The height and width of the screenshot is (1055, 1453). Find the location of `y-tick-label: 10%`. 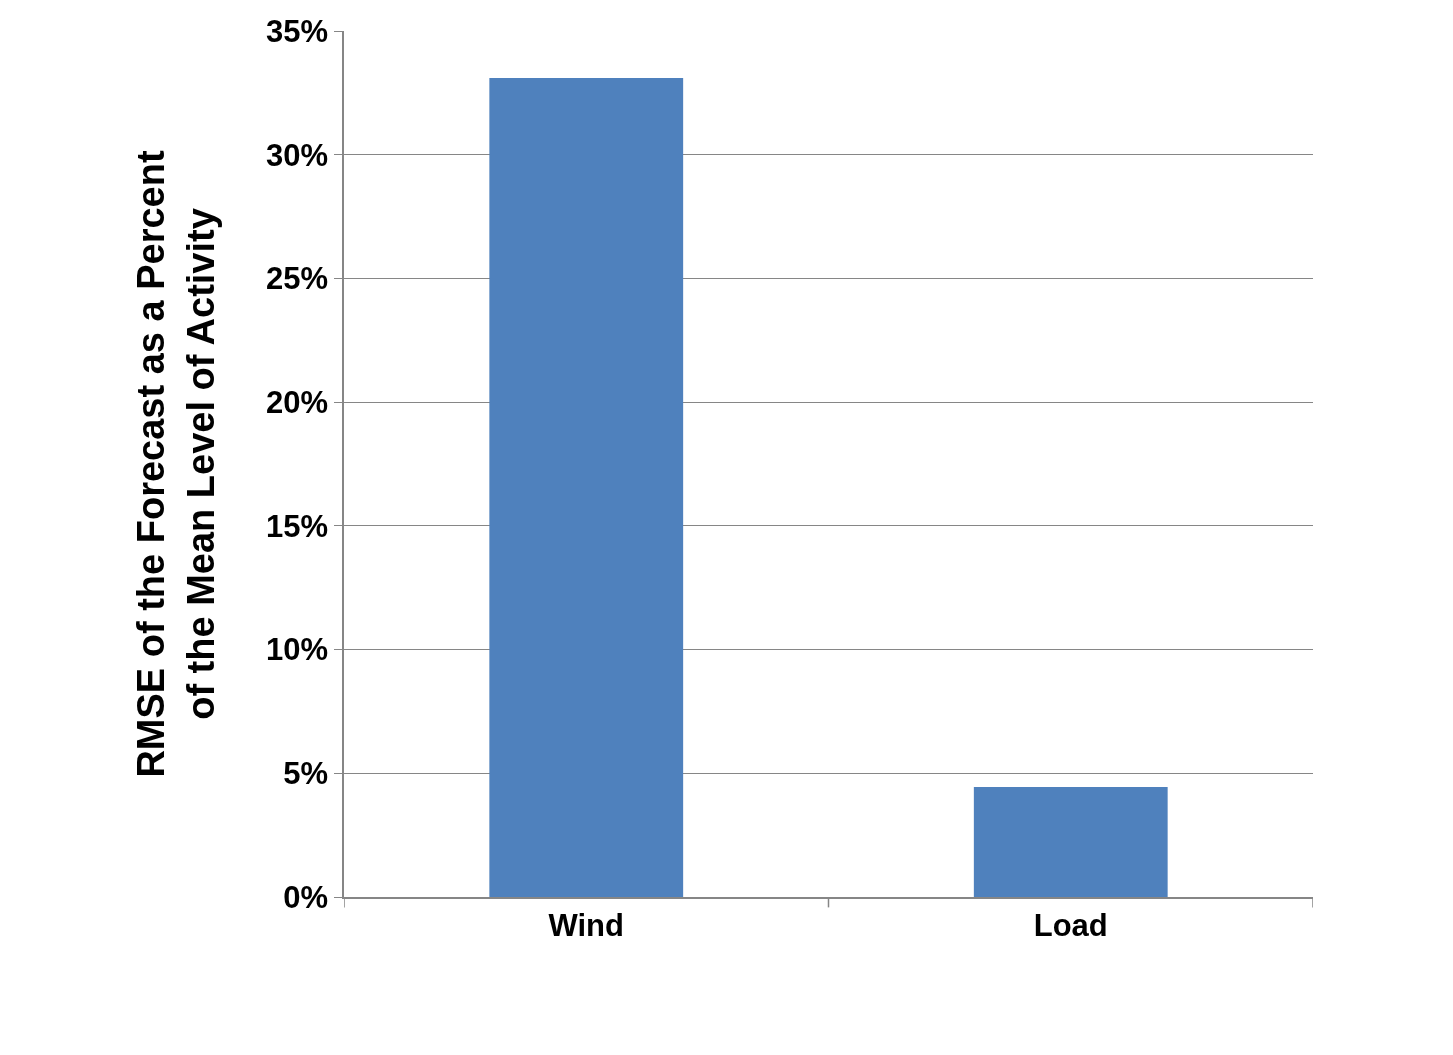

y-tick-label: 10% is located at coordinates (297, 650).